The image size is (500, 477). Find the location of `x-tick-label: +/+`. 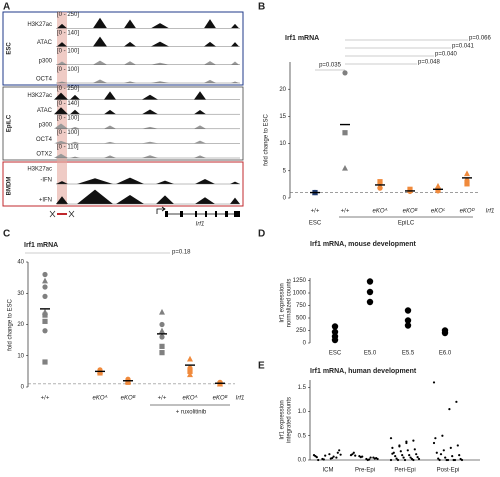

x-tick-label: +/+ is located at coordinates (345, 212).